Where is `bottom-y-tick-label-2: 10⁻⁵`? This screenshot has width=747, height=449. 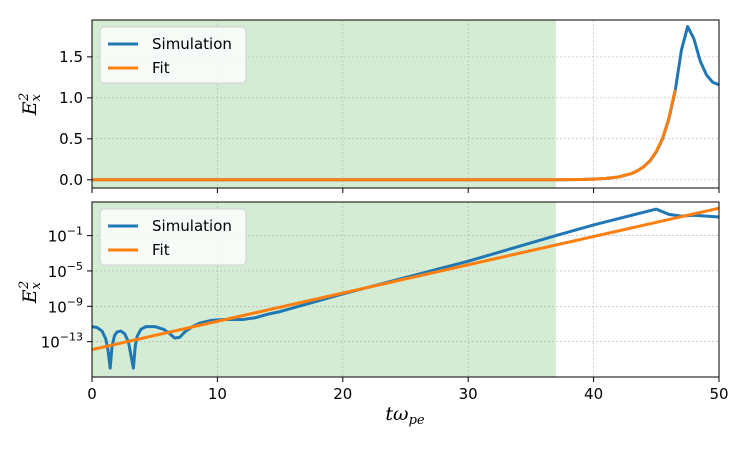
bottom-y-tick-label-2: 10⁻⁵ is located at coordinates (65, 270).